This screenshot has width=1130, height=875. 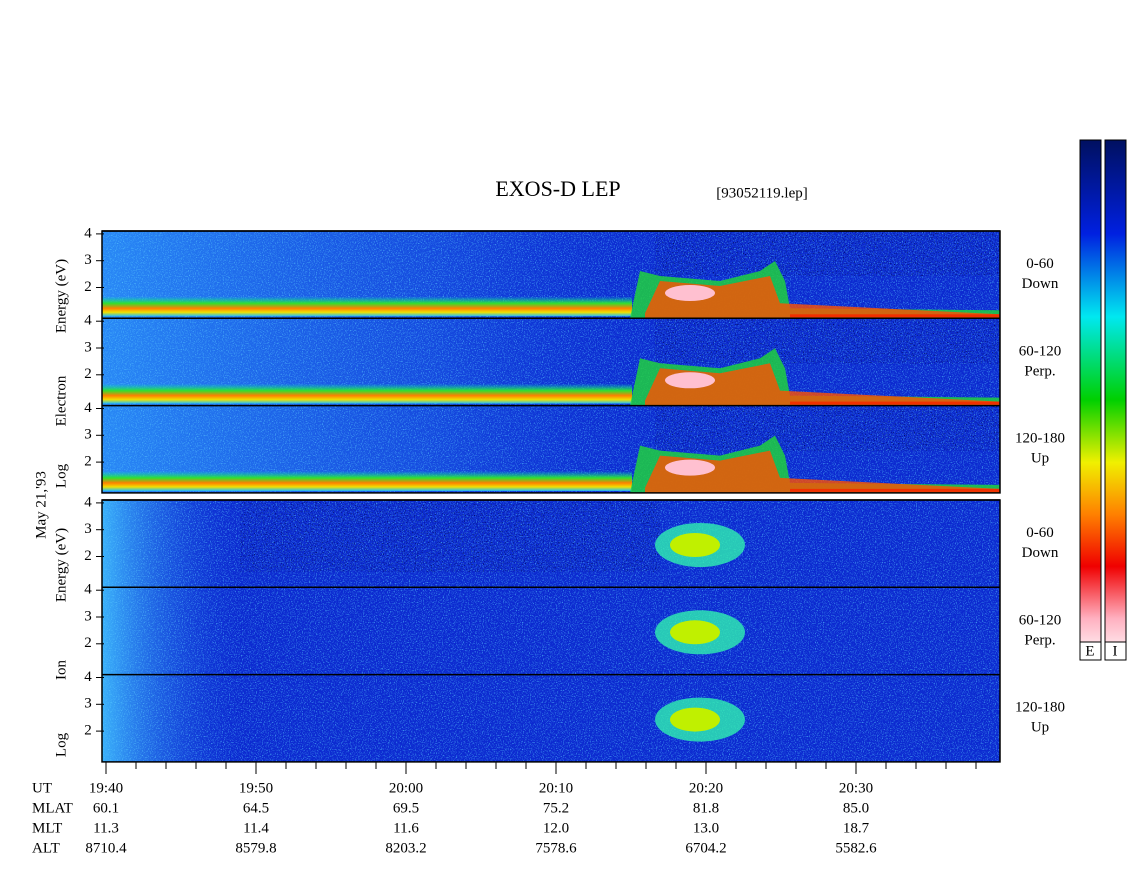 What do you see at coordinates (856, 788) in the screenshot?
I see `ephemeris-value: 20:30` at bounding box center [856, 788].